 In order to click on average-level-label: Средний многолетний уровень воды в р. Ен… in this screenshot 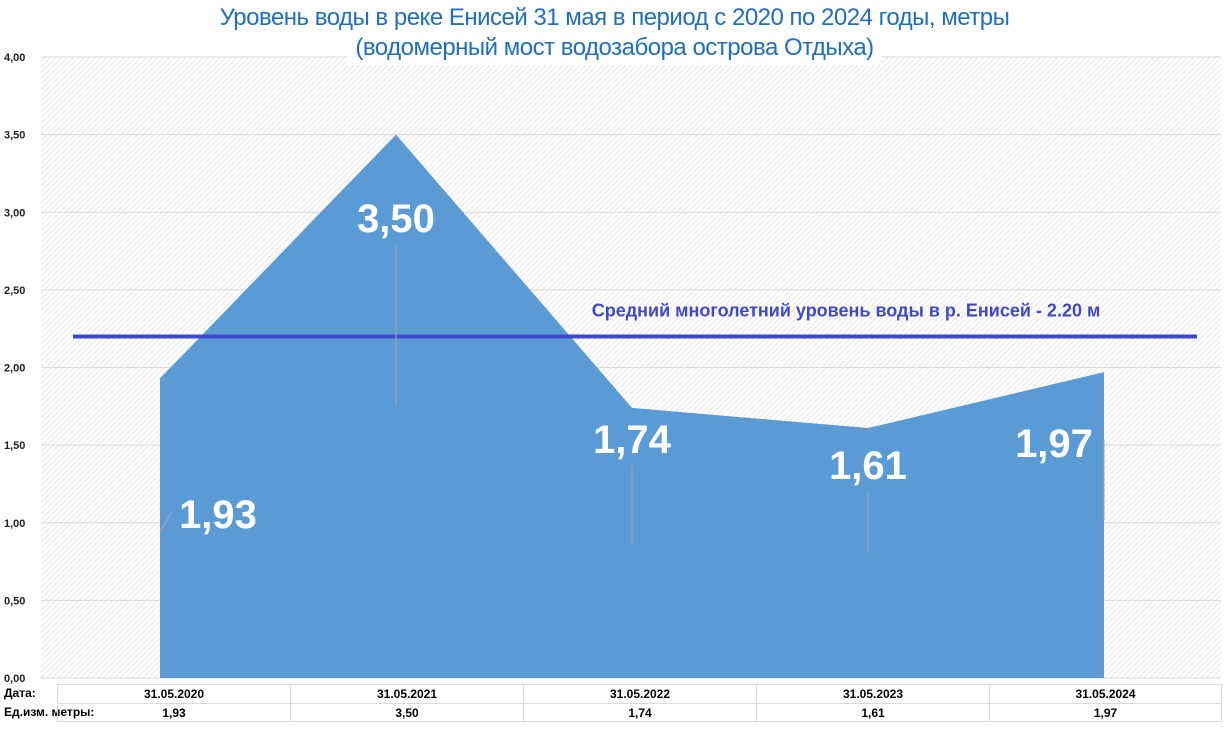, I will do `click(846, 310)`.